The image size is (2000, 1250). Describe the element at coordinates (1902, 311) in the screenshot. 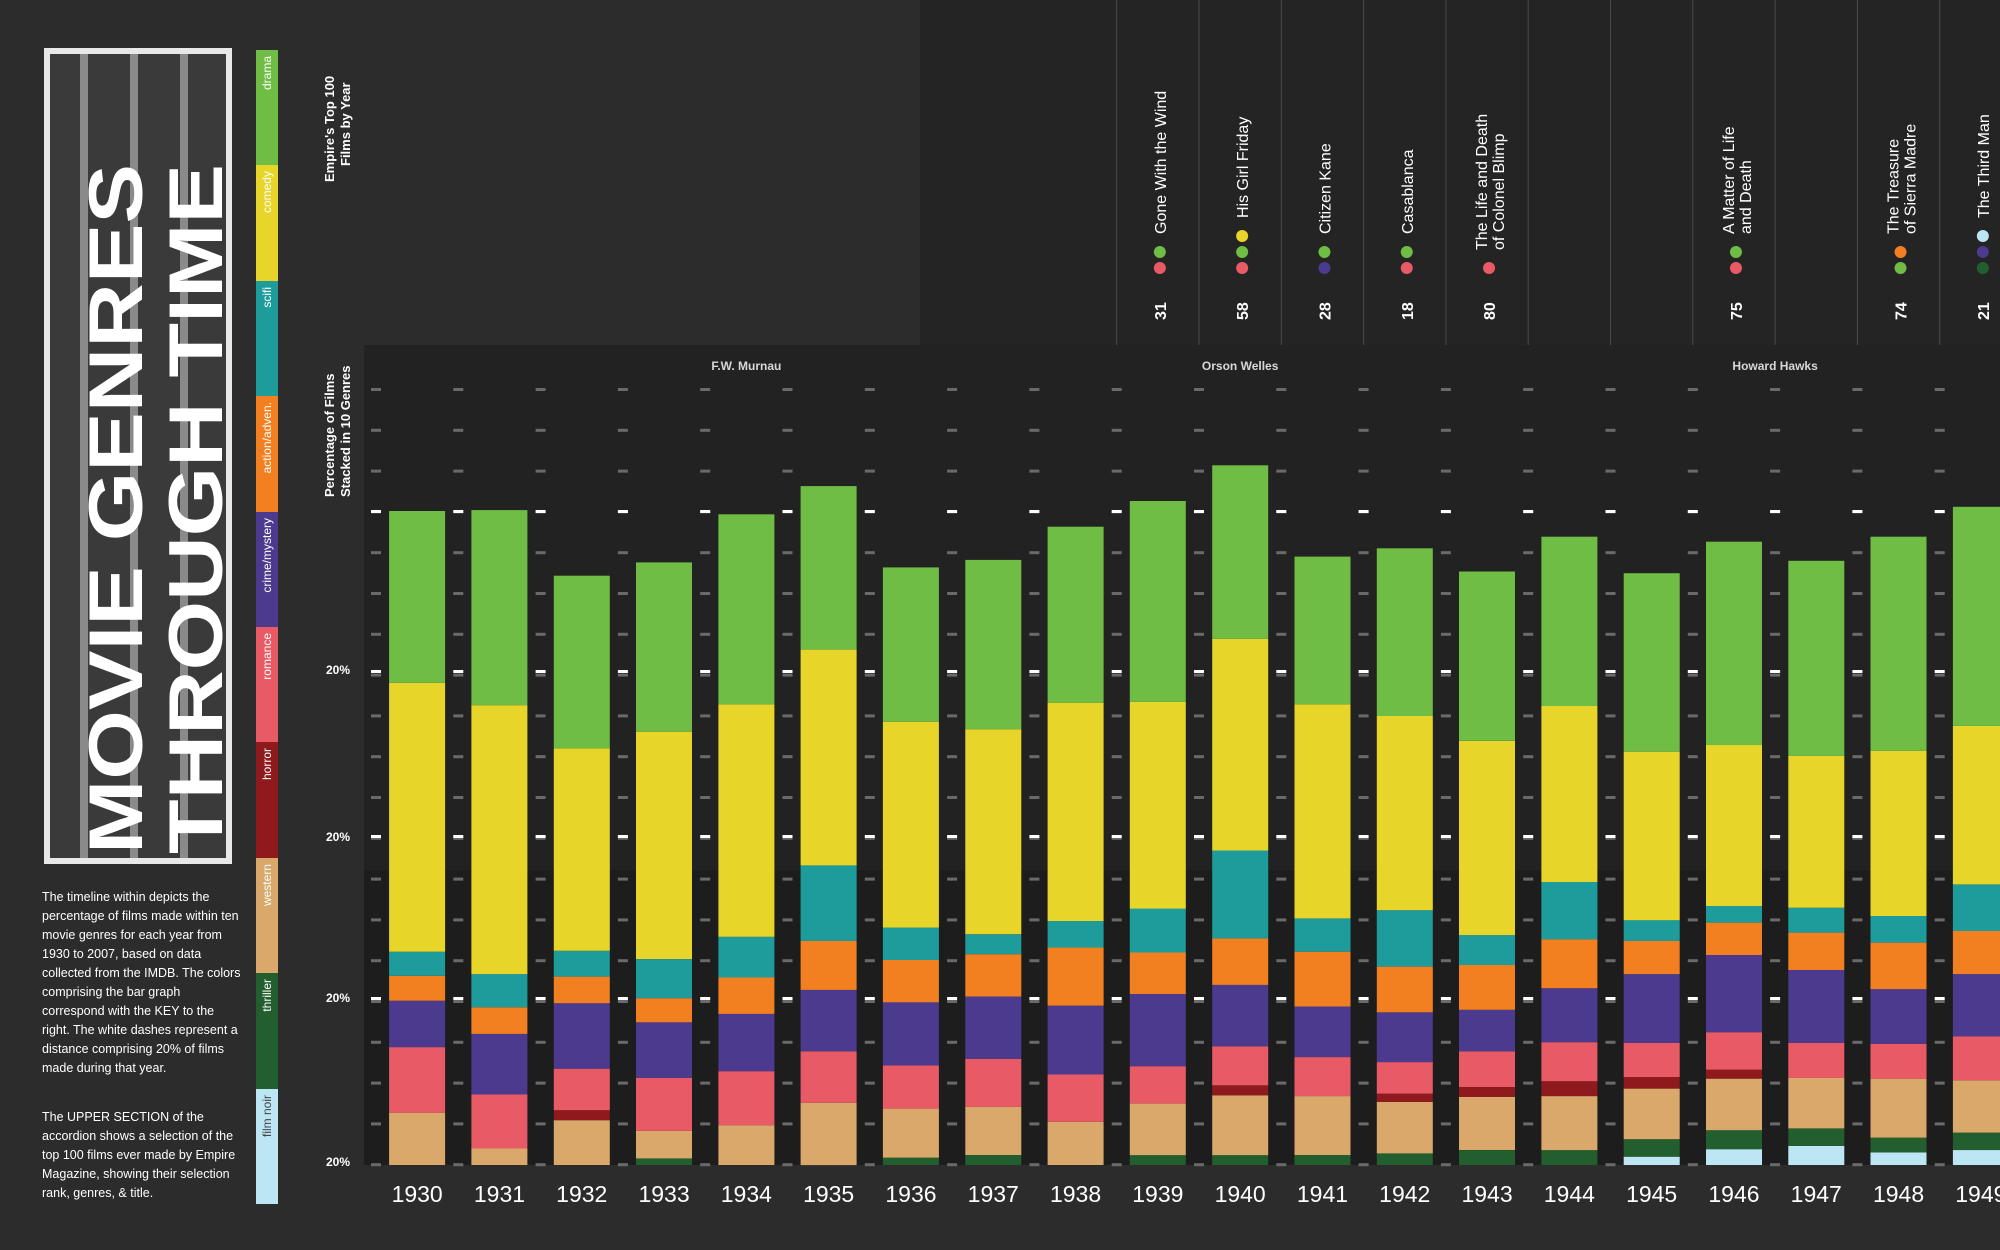

I see `film-rank: 74` at that location.